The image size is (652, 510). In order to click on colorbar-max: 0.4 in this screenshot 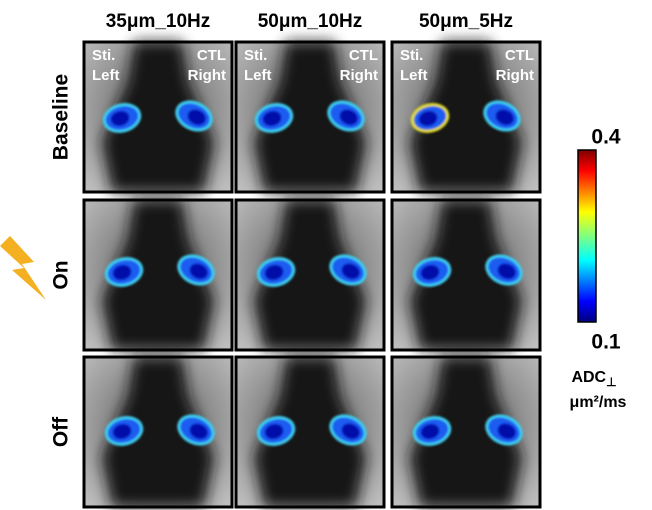, I will do `click(606, 137)`.